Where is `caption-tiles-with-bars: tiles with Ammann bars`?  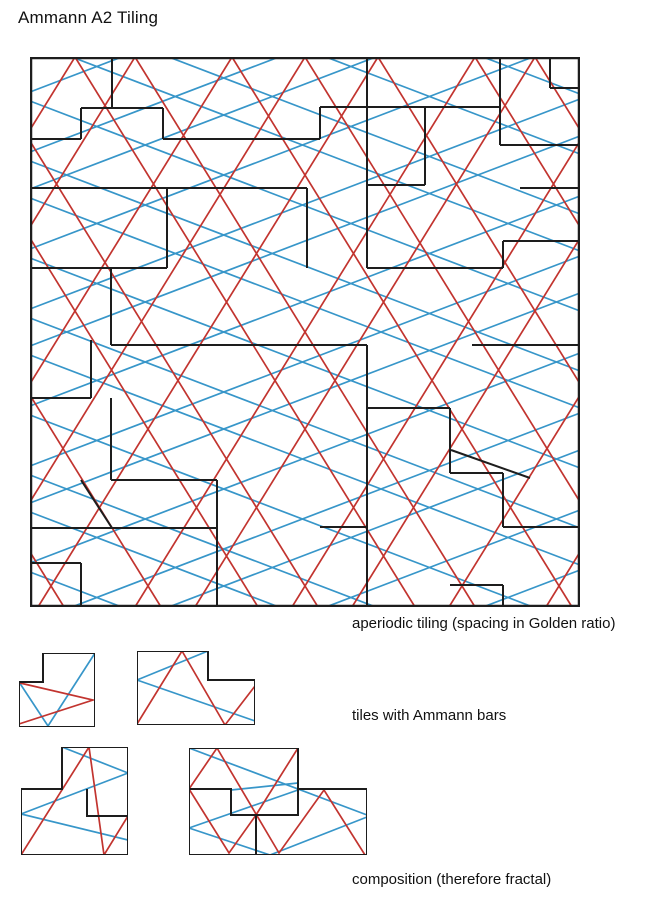 caption-tiles-with-bars: tiles with Ammann bars is located at coordinates (429, 715).